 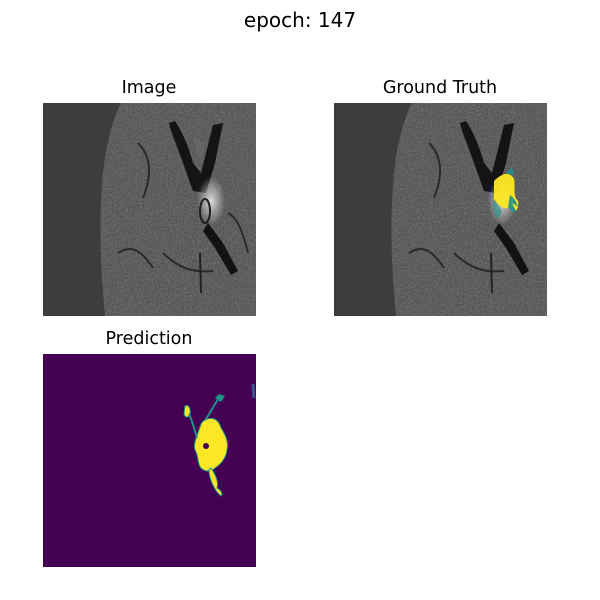 What do you see at coordinates (300, 20) in the screenshot?
I see `figure-title: epoch: 147` at bounding box center [300, 20].